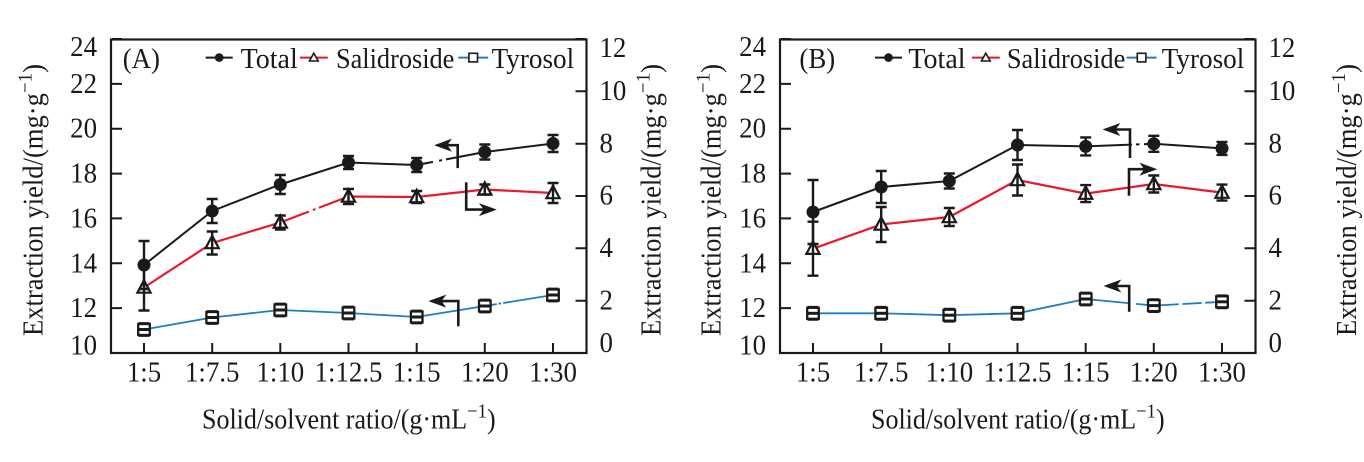  Describe the element at coordinates (817, 59) in the screenshot. I see `svg-text: (B)` at that location.